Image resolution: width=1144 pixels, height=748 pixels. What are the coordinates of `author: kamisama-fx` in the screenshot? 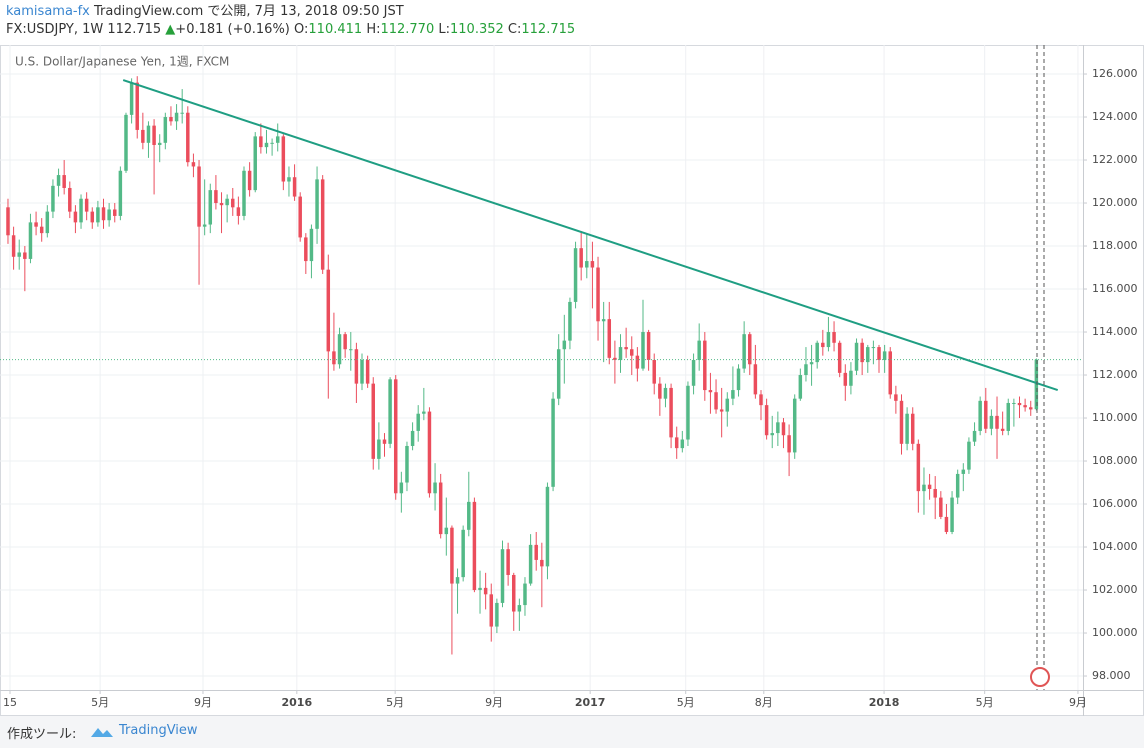 It's located at (48, 11).